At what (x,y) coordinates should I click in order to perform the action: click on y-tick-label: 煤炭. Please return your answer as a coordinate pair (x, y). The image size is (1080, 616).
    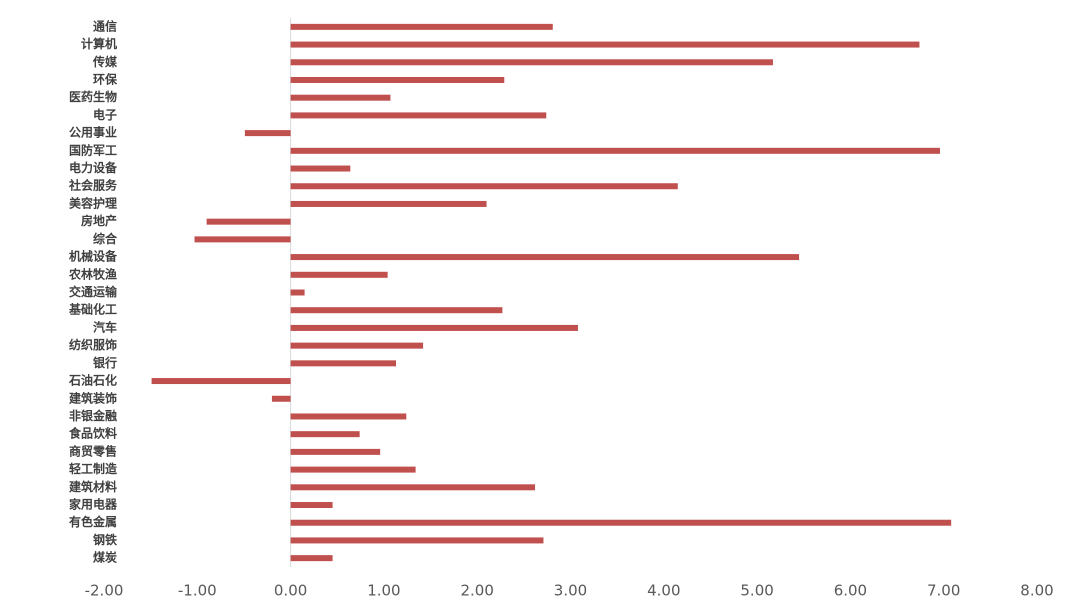
    Looking at the image, I should click on (105, 557).